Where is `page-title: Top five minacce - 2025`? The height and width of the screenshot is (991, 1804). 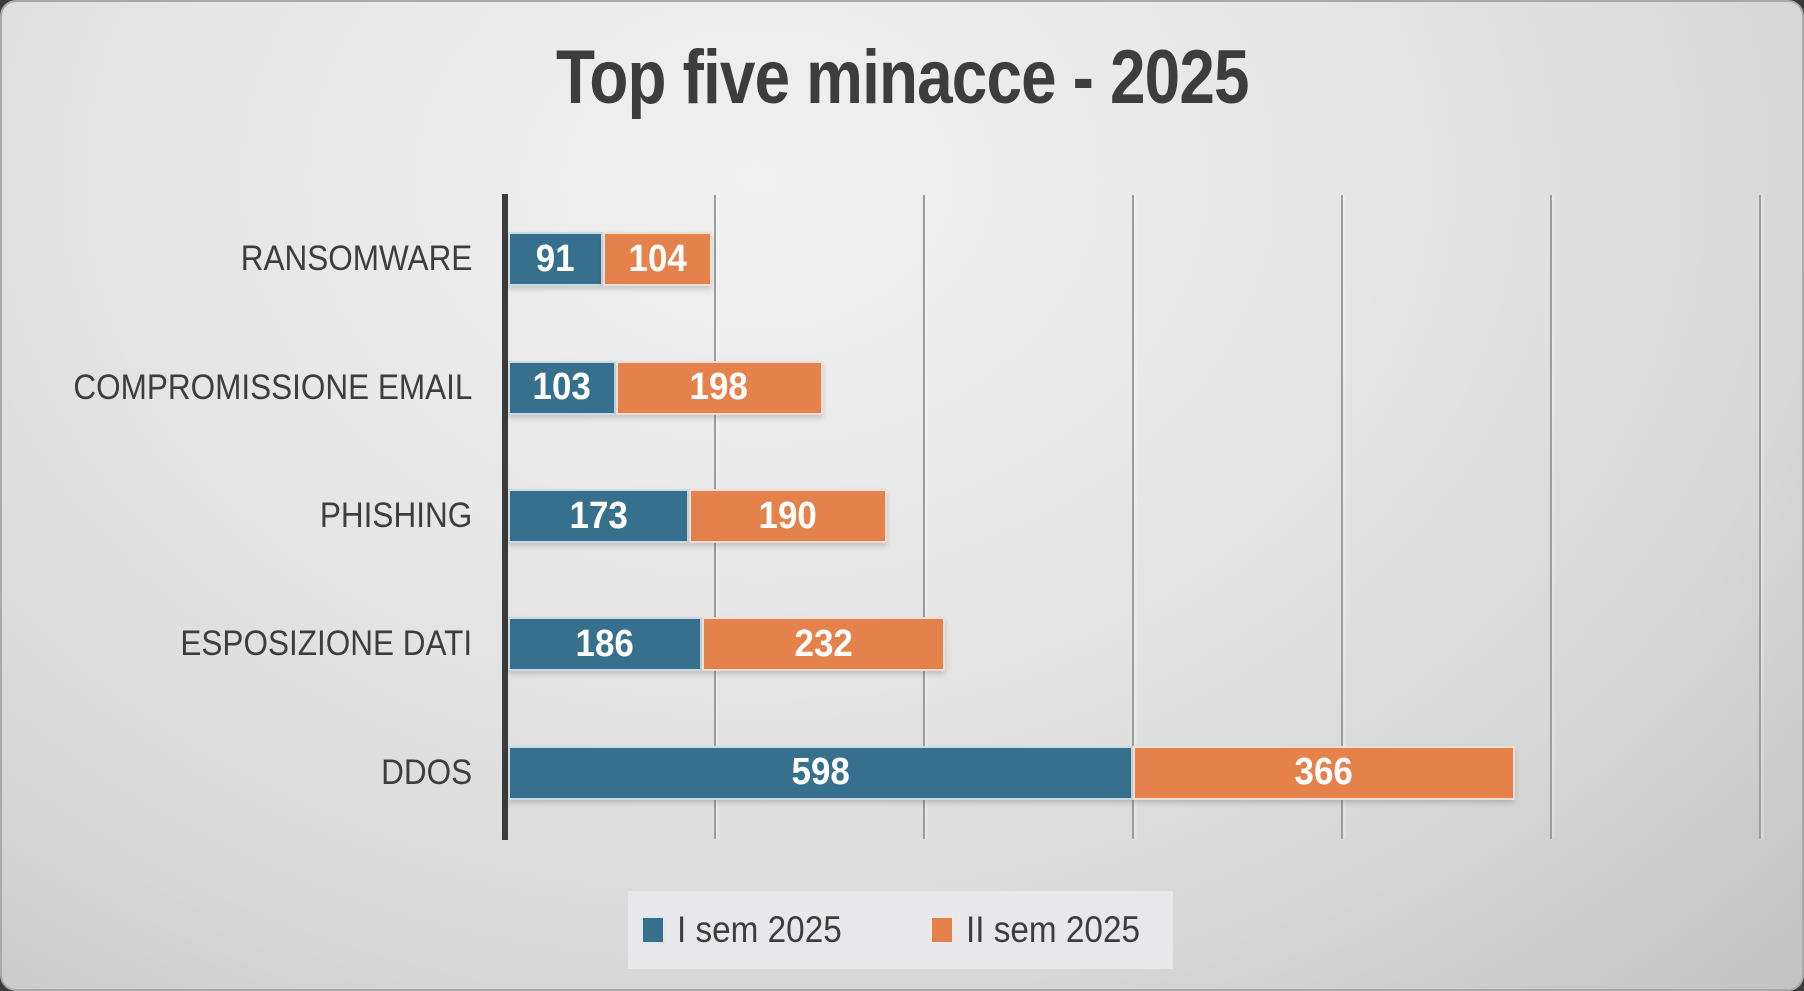 page-title: Top five minacce - 2025 is located at coordinates (902, 77).